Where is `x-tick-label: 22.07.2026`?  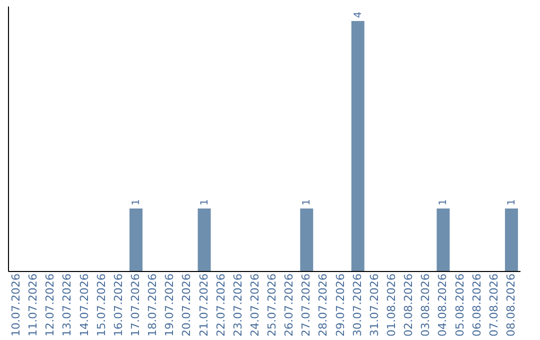
x-tick-label: 22.07.2026 is located at coordinates (221, 305).